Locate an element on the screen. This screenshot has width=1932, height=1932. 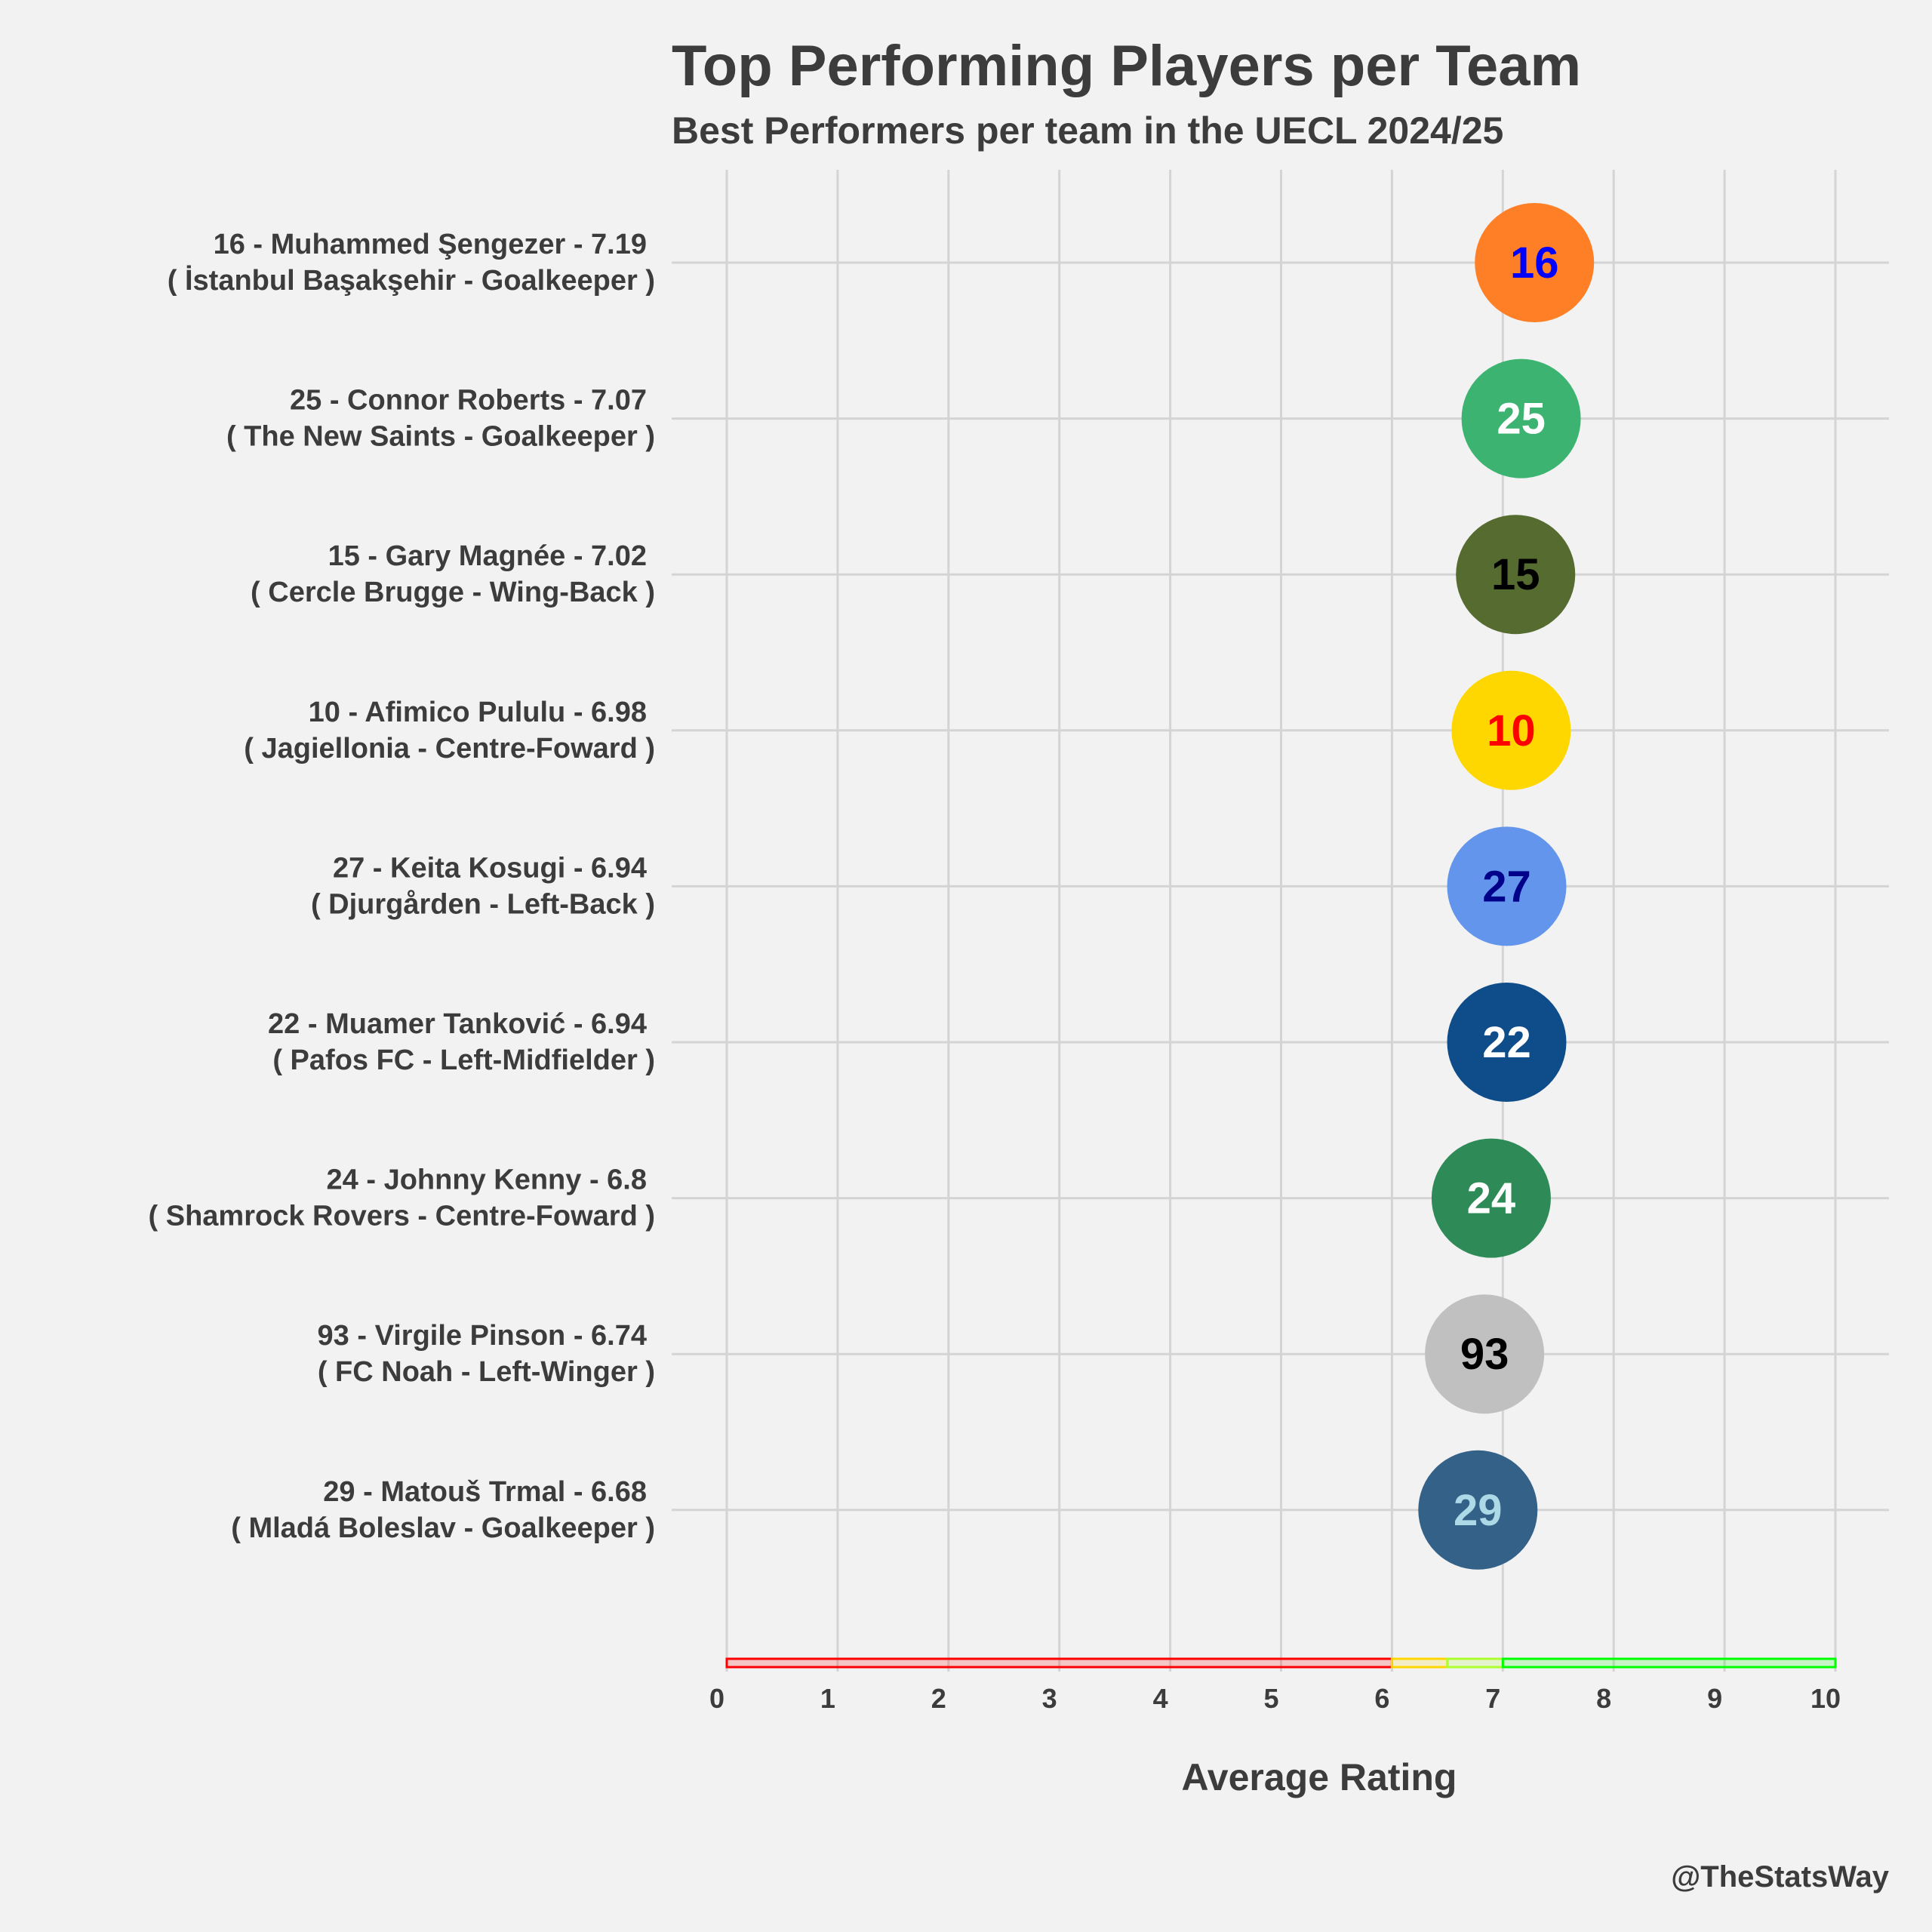
x-tick-label: 6 is located at coordinates (1381, 1698).